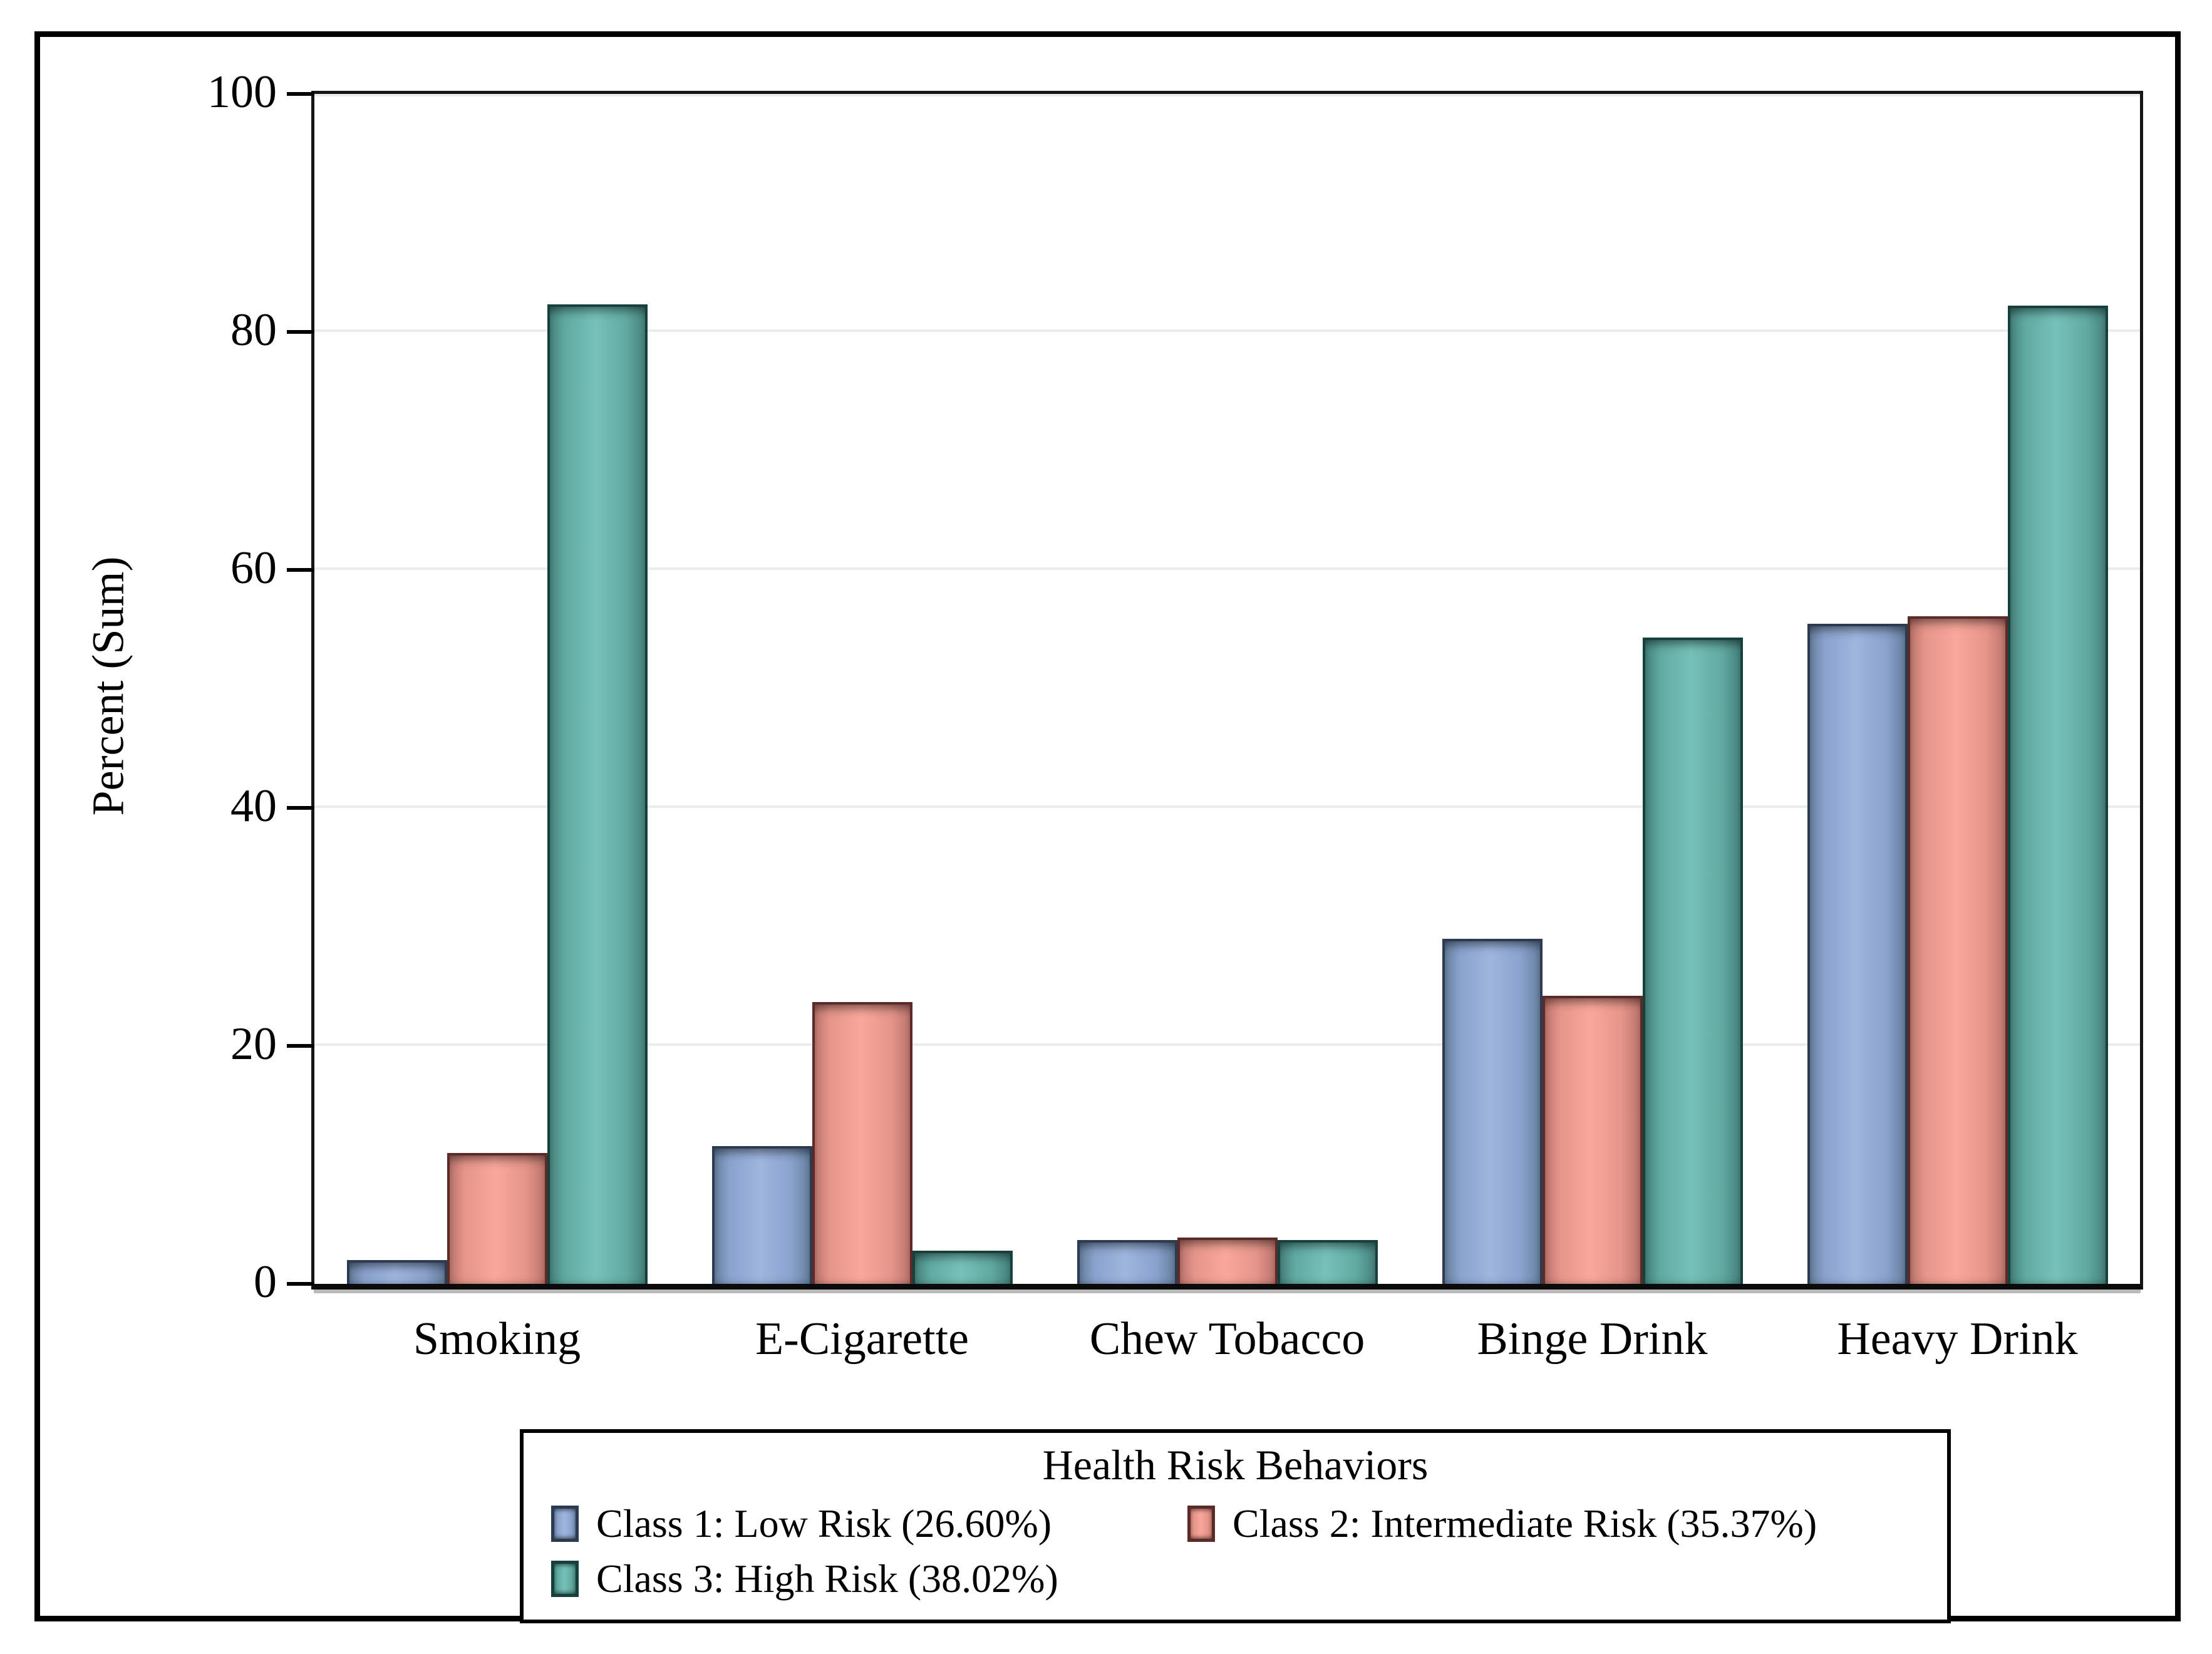 Image resolution: width=2212 pixels, height=1654 pixels. I want to click on legend-item-label: Class 3: High Risk (38.02%), so click(827, 1578).